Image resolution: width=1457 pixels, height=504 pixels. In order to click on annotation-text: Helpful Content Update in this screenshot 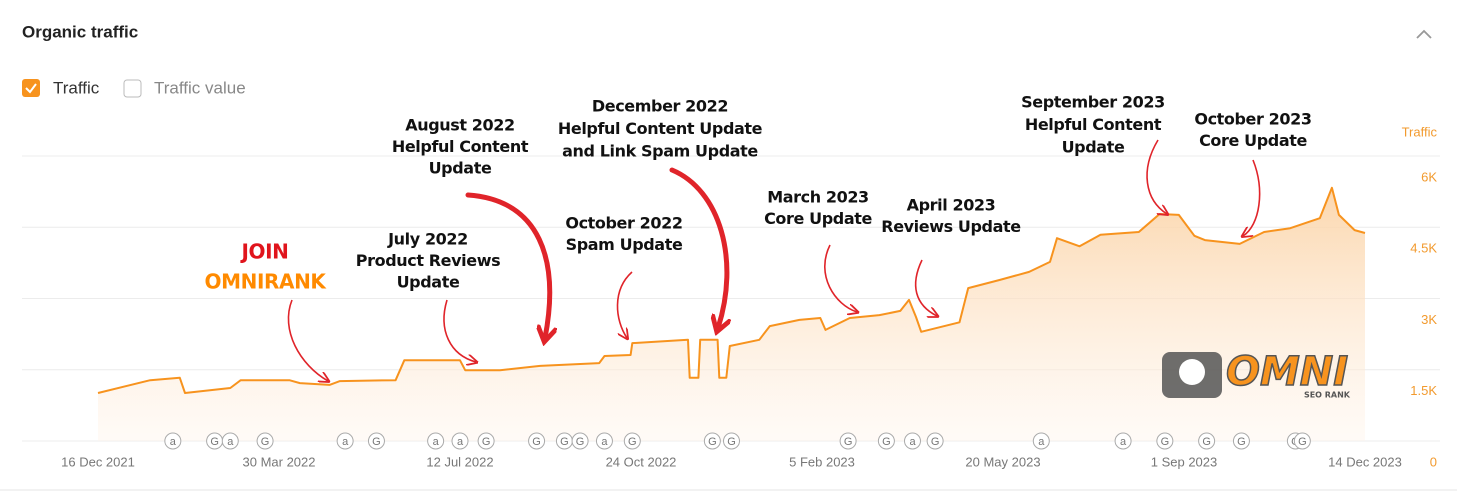, I will do `click(660, 128)`.